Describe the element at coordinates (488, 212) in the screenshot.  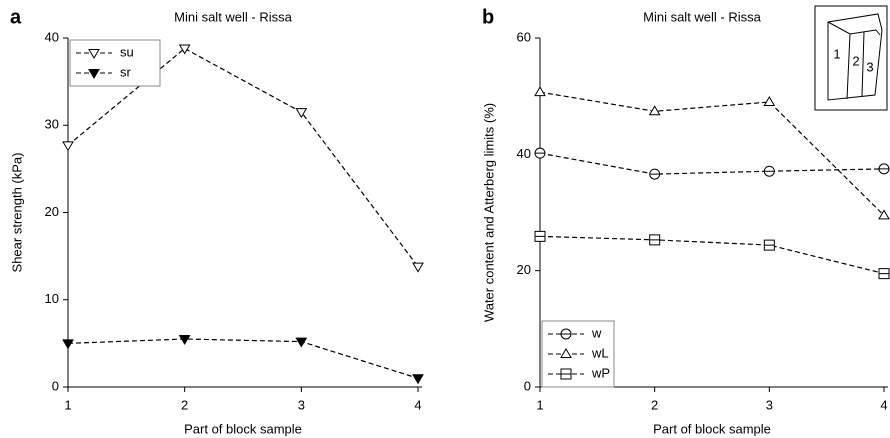
I see `y-axis-label: Water content and Atterberg limits (%)` at that location.